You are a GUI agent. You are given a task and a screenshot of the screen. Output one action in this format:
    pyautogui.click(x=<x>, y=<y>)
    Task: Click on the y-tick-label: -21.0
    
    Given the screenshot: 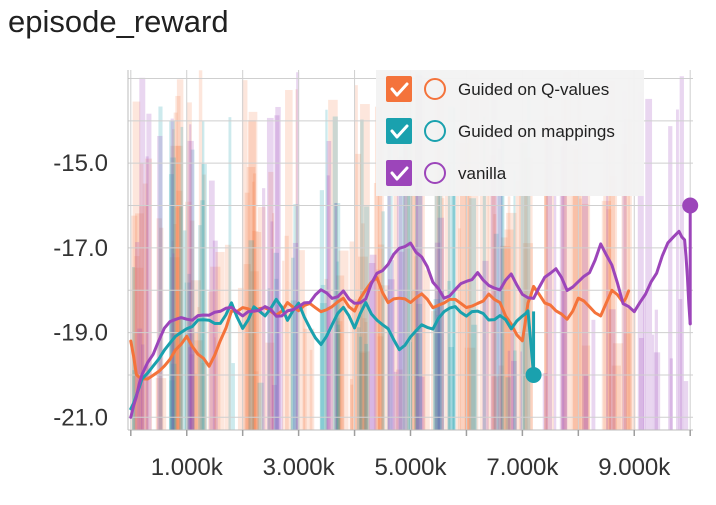 What is the action you would take?
    pyautogui.click(x=80, y=417)
    